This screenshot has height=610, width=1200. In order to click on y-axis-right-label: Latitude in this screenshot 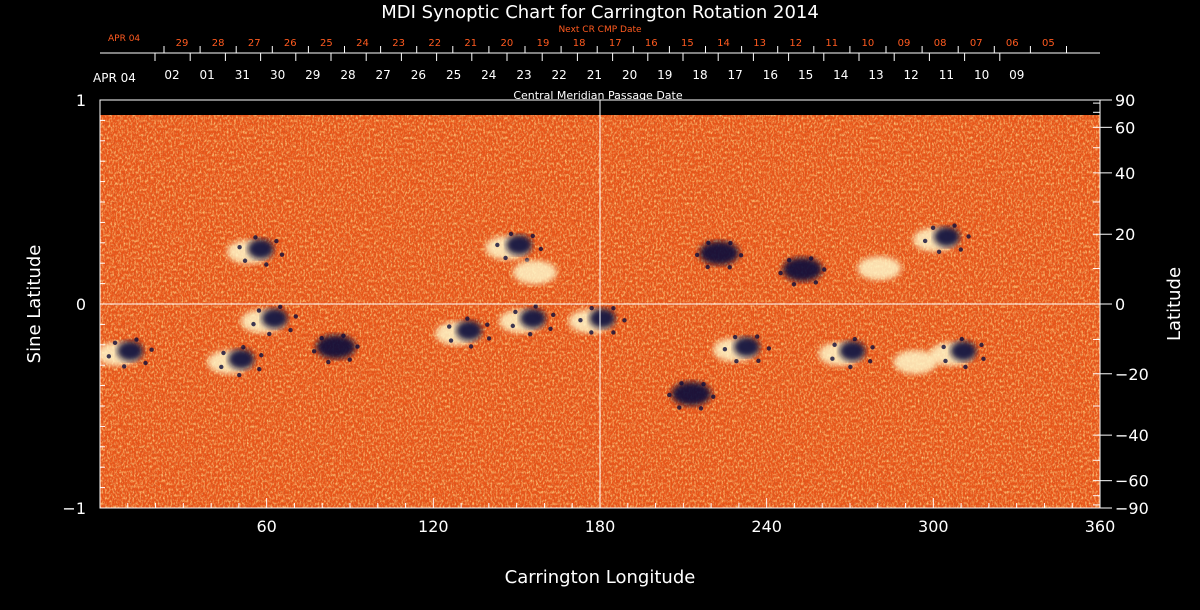, I will do `click(1174, 304)`.